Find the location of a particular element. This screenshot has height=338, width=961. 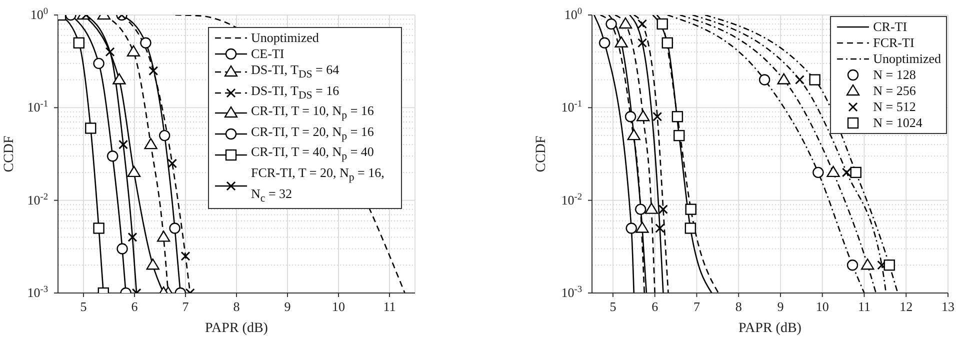

legend-label: N = 1024 is located at coordinates (897, 123).